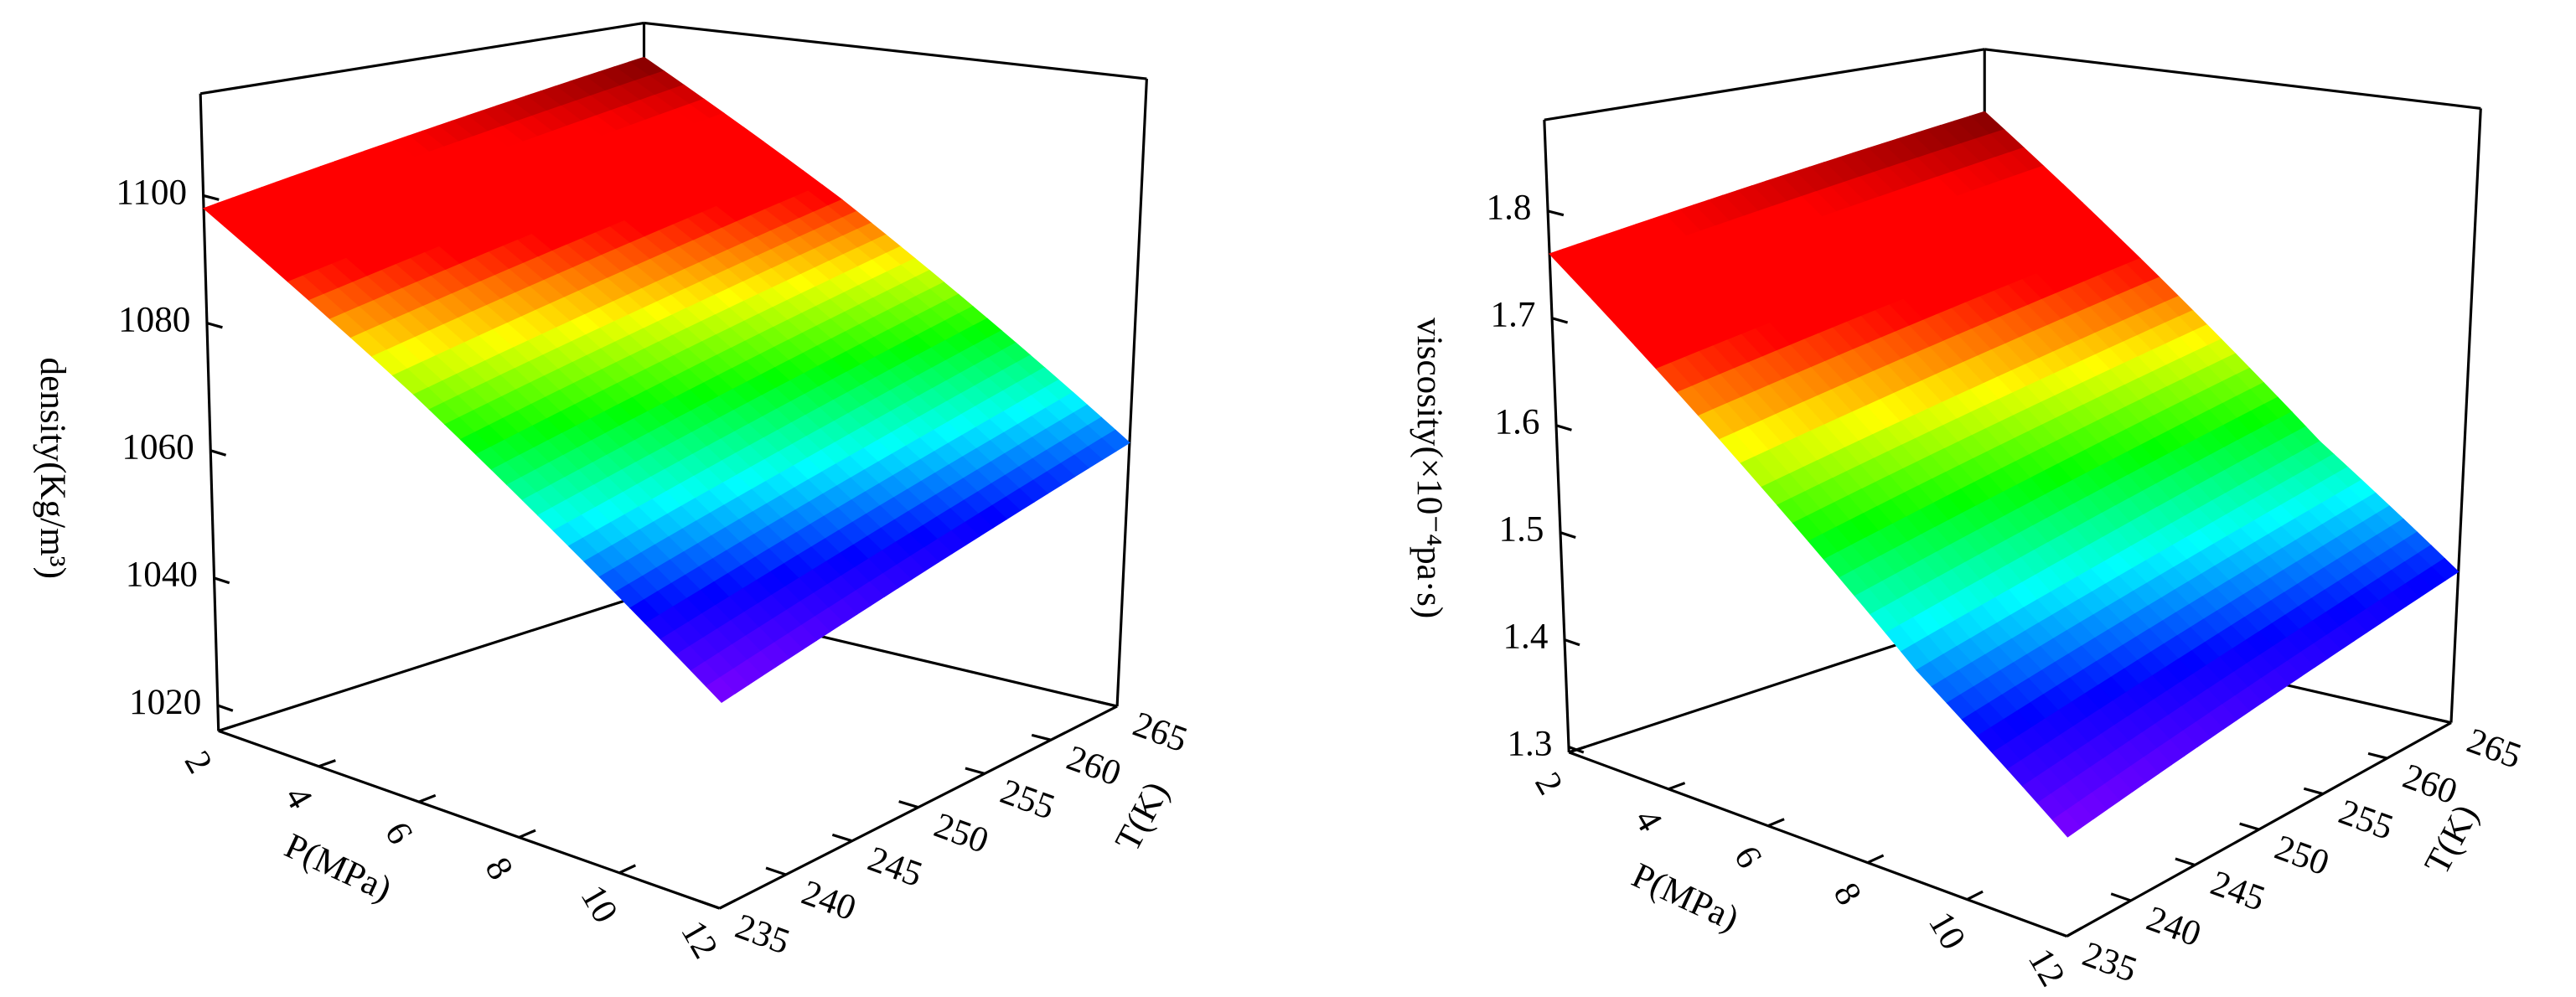  Describe the element at coordinates (1429, 468) in the screenshot. I see `z-axis-title: viscosity(×10⁻⁴pa·s)` at that location.